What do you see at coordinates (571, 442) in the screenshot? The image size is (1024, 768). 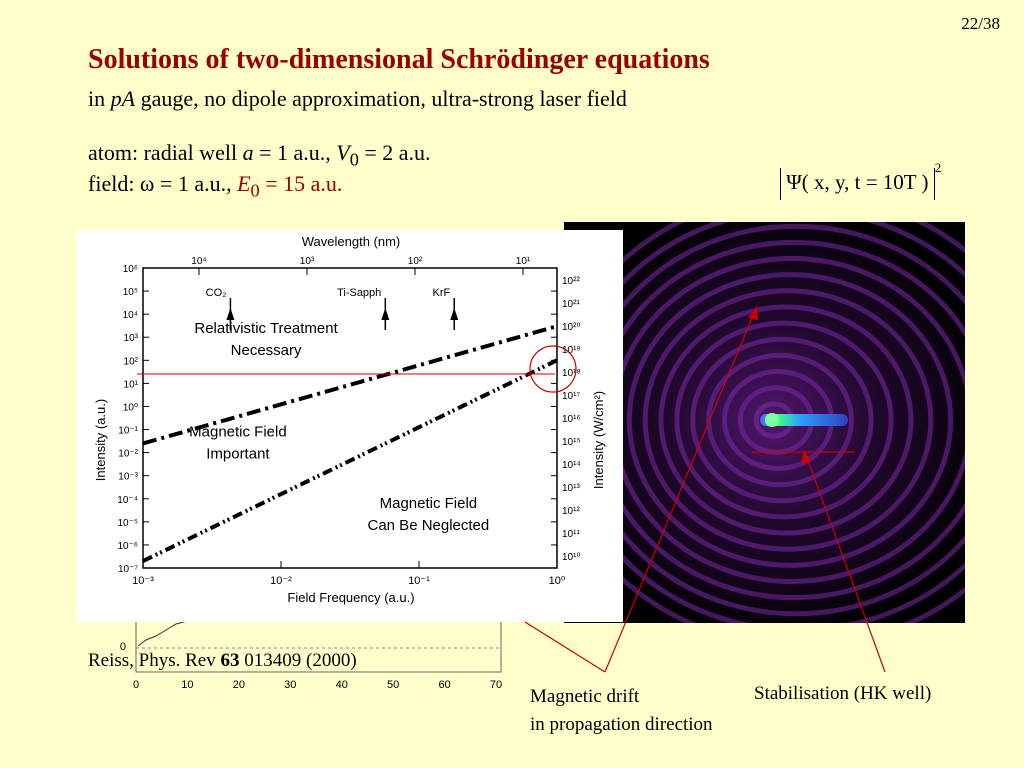 I see `chart-right-y-tick-label: 10¹⁵` at bounding box center [571, 442].